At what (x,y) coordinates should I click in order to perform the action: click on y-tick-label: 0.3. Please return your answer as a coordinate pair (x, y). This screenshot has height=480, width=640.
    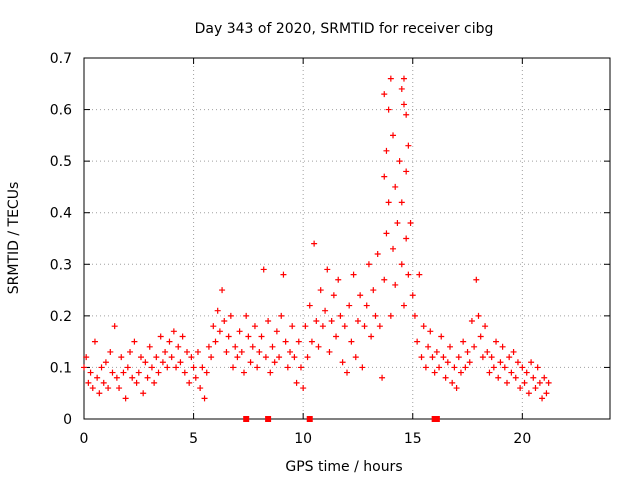
    Looking at the image, I should click on (61, 265).